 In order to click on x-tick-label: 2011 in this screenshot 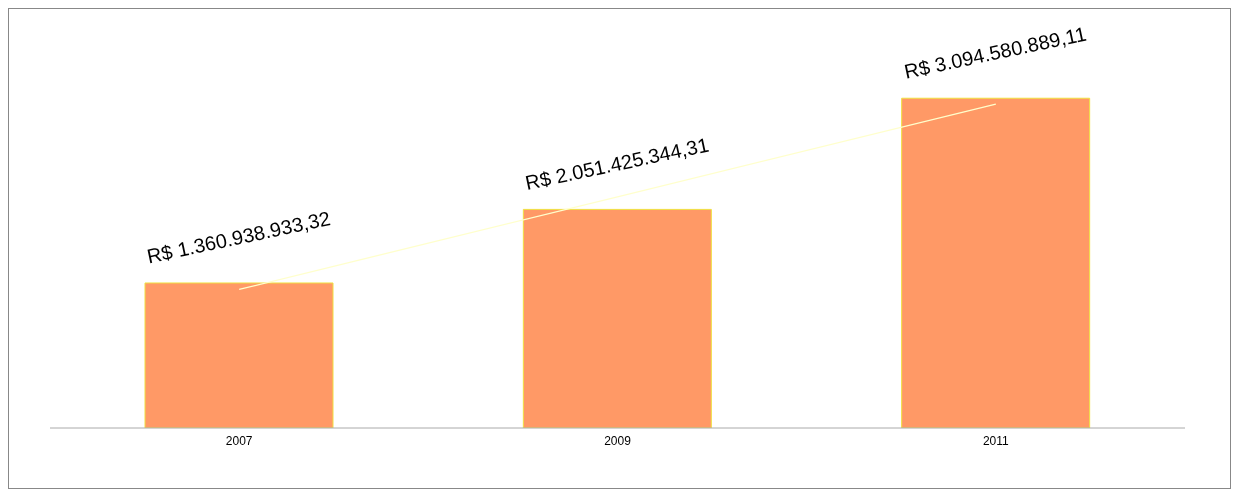, I will do `click(996, 440)`.